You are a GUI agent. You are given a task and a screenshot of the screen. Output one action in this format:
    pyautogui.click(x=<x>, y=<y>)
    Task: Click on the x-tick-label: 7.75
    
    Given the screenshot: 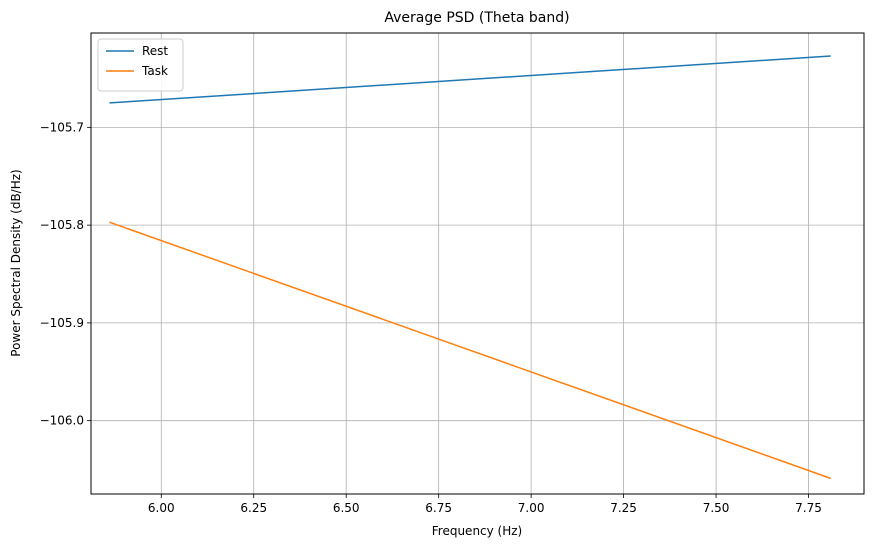 What is the action you would take?
    pyautogui.click(x=808, y=508)
    